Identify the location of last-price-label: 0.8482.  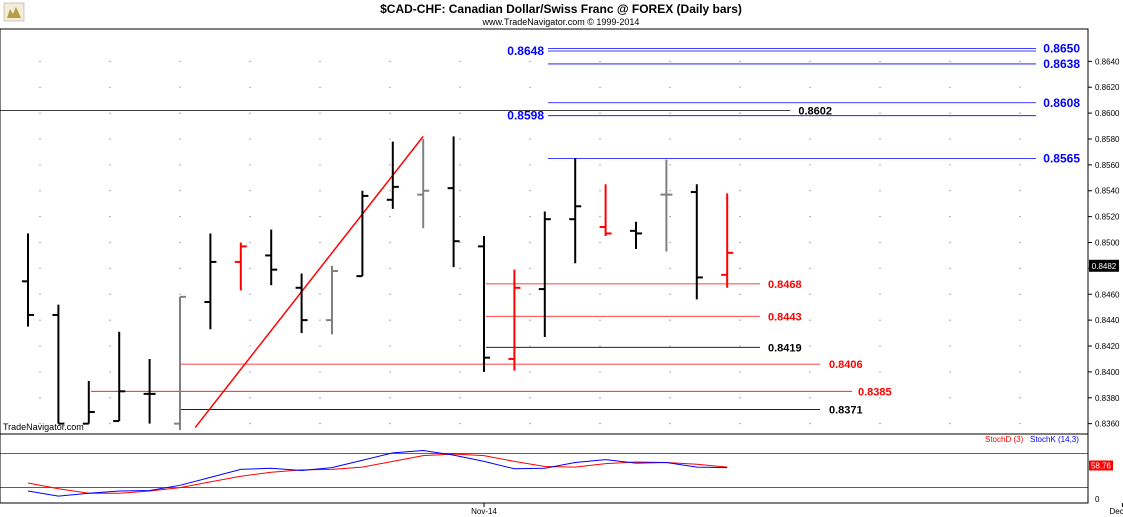
(1104, 266).